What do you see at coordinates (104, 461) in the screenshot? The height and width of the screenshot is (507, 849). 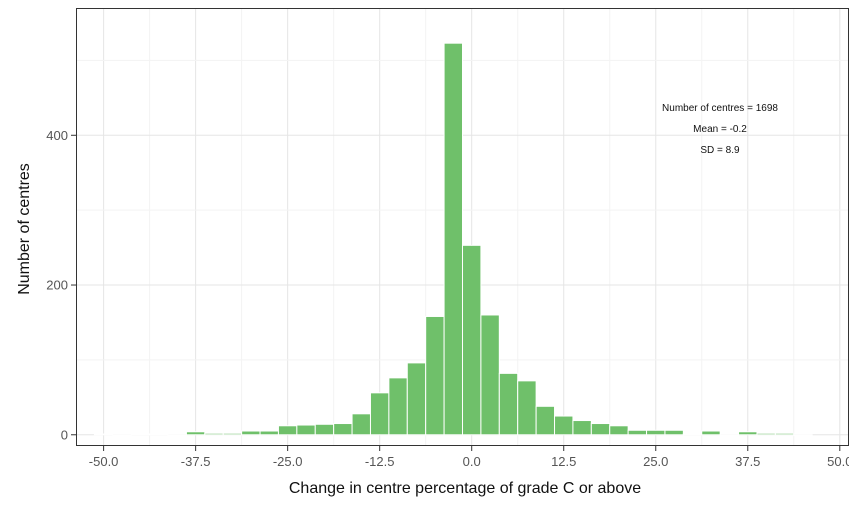 I see `x-tick-label: -50.0` at bounding box center [104, 461].